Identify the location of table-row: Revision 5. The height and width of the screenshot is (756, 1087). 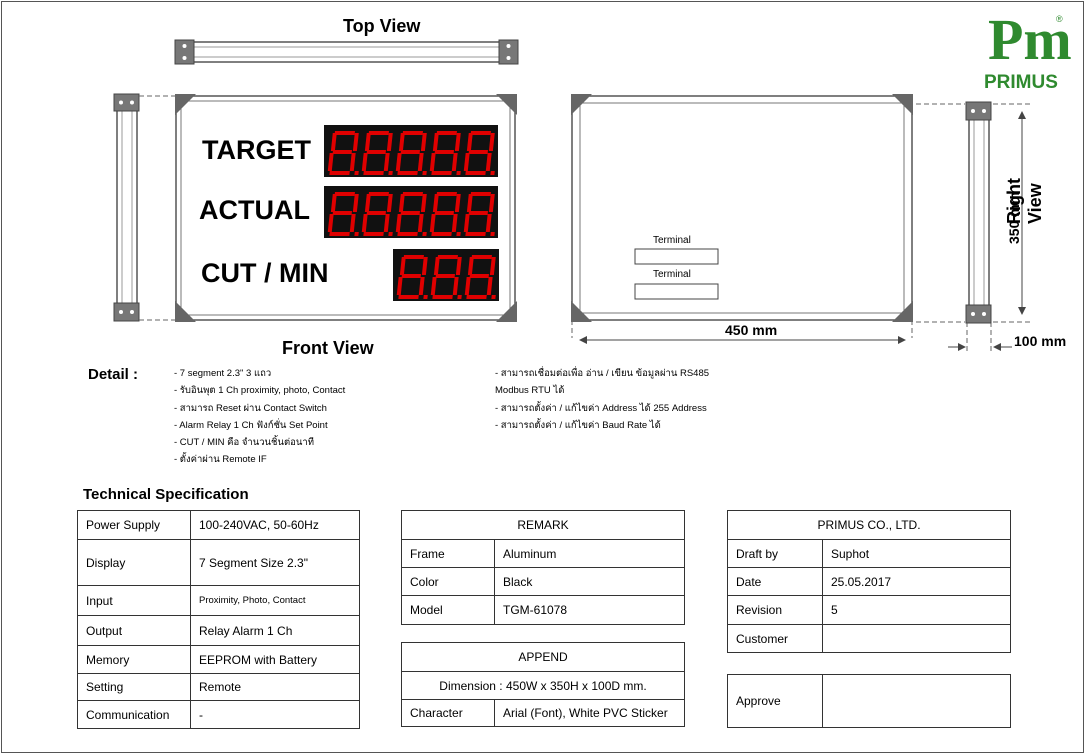
(869, 610).